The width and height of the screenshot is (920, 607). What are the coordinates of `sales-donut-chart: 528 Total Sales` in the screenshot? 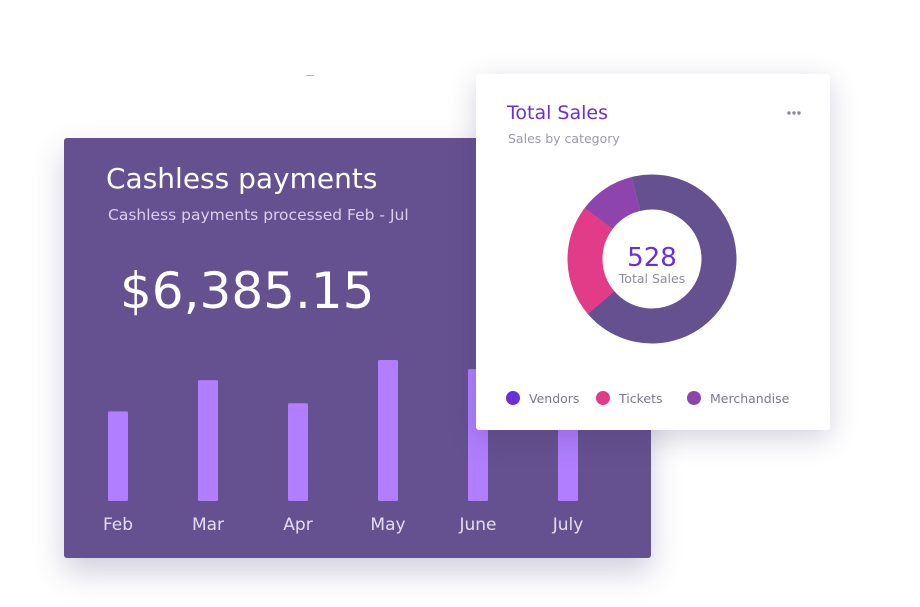 It's located at (652, 259).